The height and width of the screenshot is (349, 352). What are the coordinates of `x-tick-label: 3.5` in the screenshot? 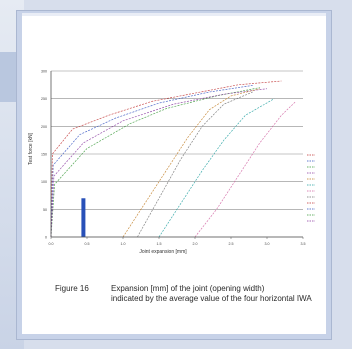 It's located at (303, 244).